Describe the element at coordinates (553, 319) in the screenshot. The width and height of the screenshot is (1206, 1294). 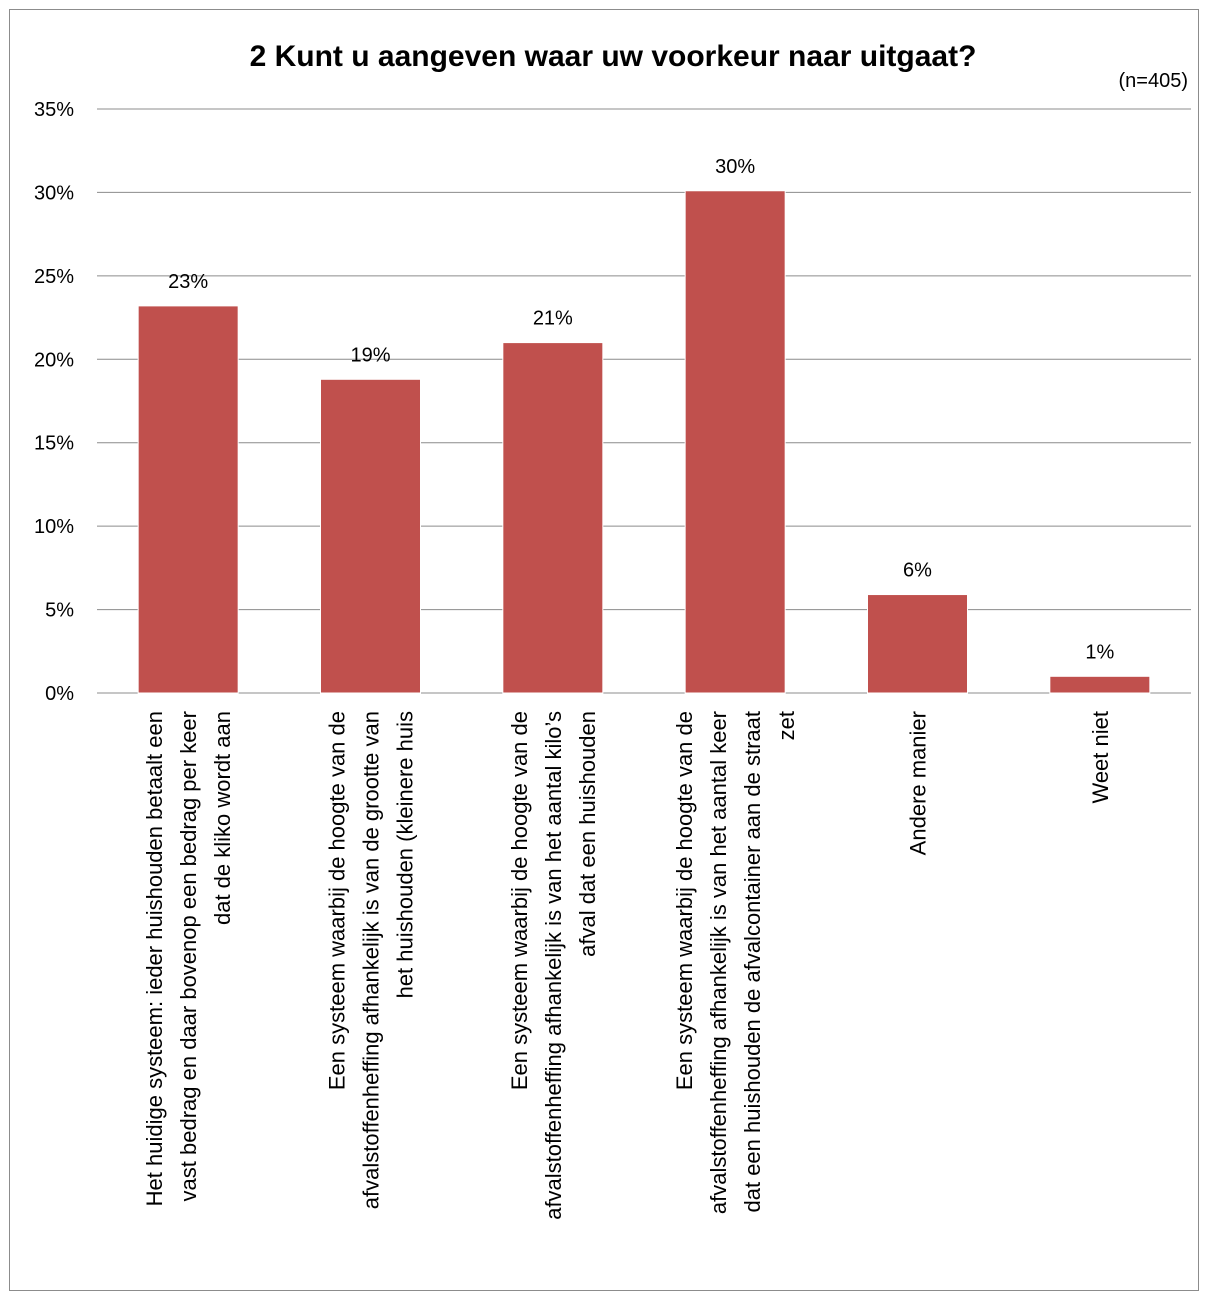
I see `data-label: 21%` at that location.